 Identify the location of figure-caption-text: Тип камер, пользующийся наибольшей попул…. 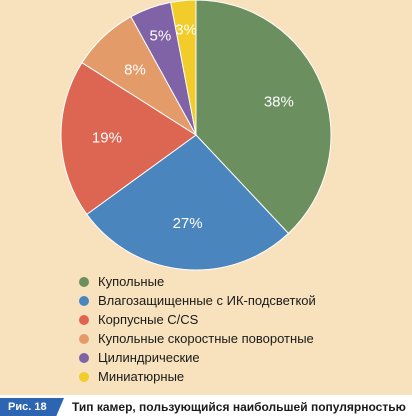
(239, 407).